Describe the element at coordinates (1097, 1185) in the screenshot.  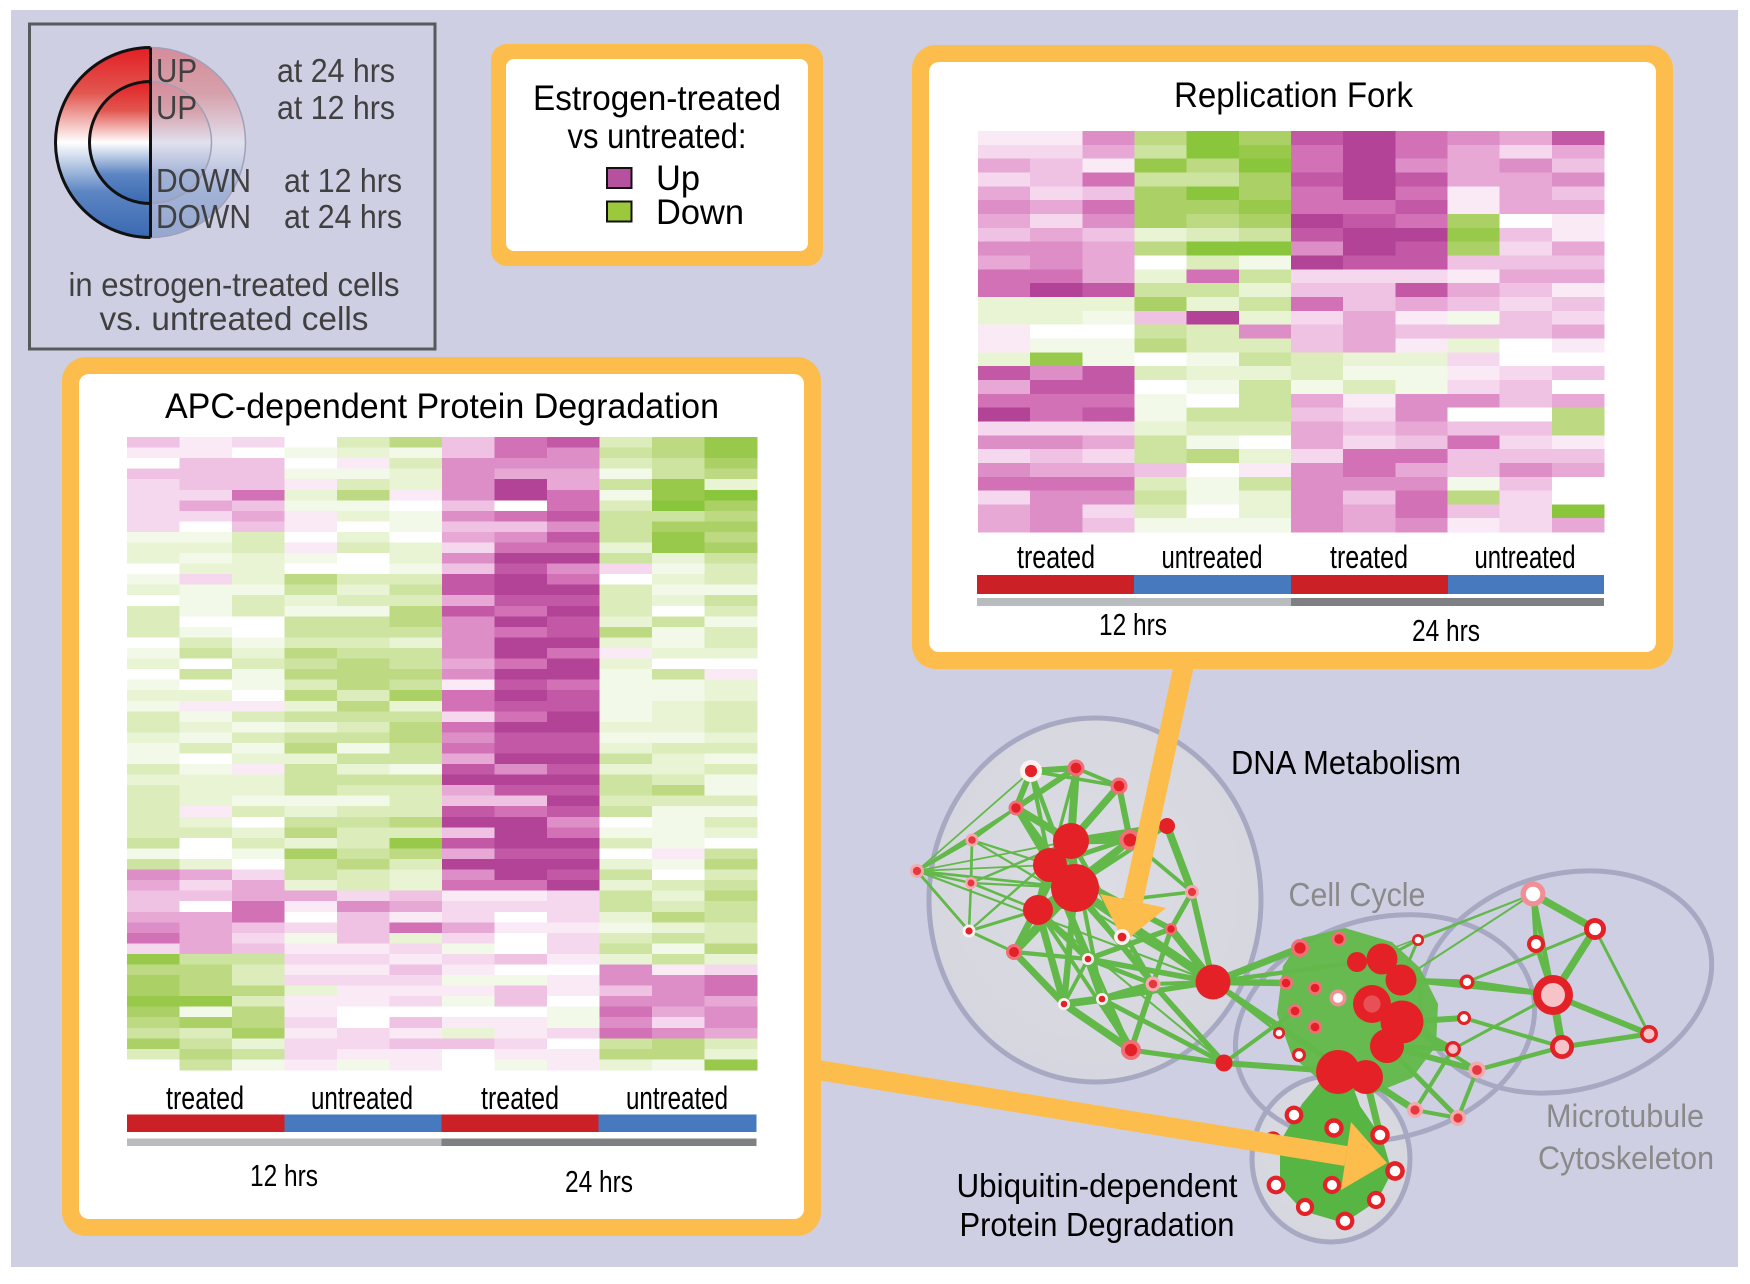
I see `svg-text: Ubiquitin-dependent` at that location.